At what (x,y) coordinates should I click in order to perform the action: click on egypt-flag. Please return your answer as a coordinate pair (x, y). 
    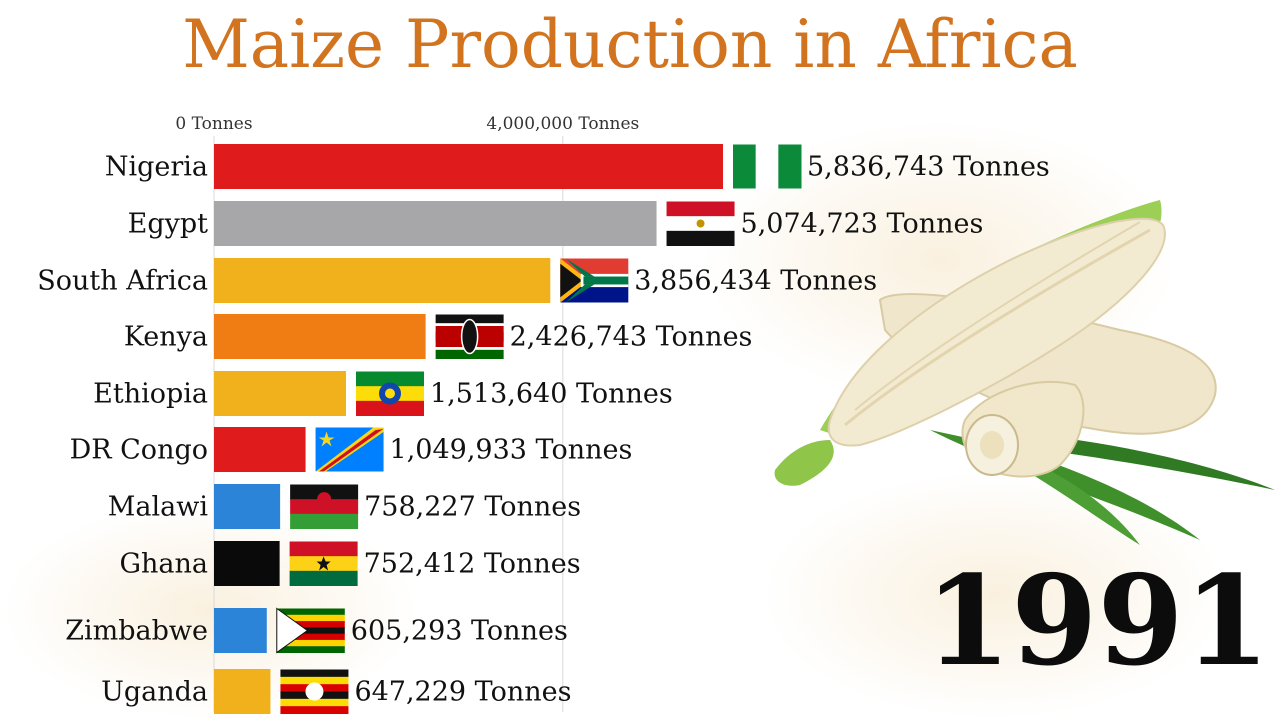
    Looking at the image, I should click on (700, 223).